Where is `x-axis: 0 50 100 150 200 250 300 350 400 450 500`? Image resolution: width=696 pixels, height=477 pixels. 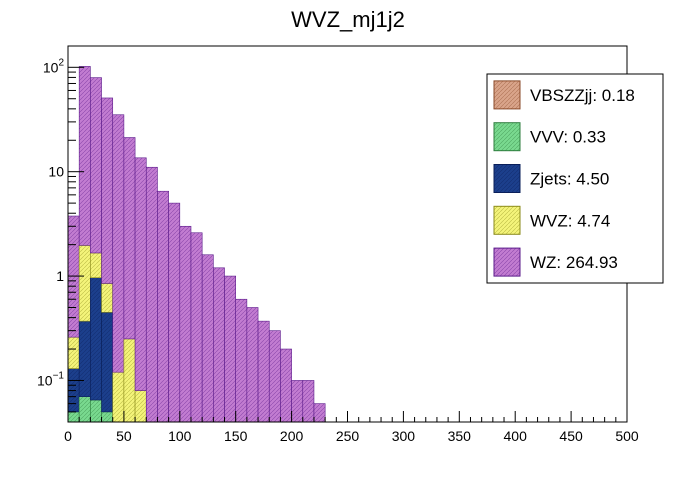
x-axis: 0 50 100 150 200 250 300 350 400 450 500 is located at coordinates (351, 427).